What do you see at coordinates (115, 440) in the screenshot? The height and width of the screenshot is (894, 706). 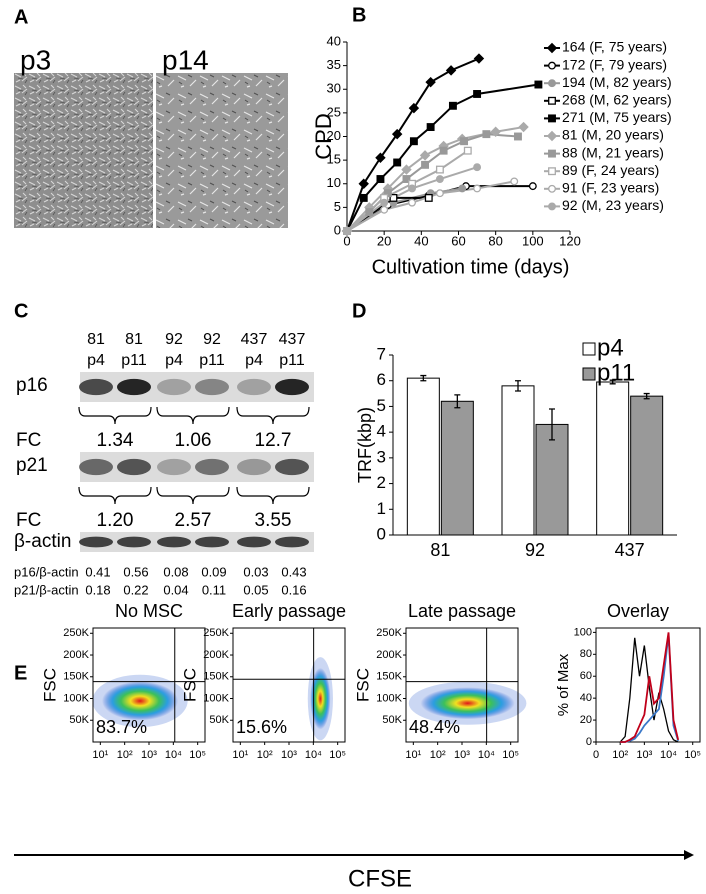 I see `fold-change: 1.34` at bounding box center [115, 440].